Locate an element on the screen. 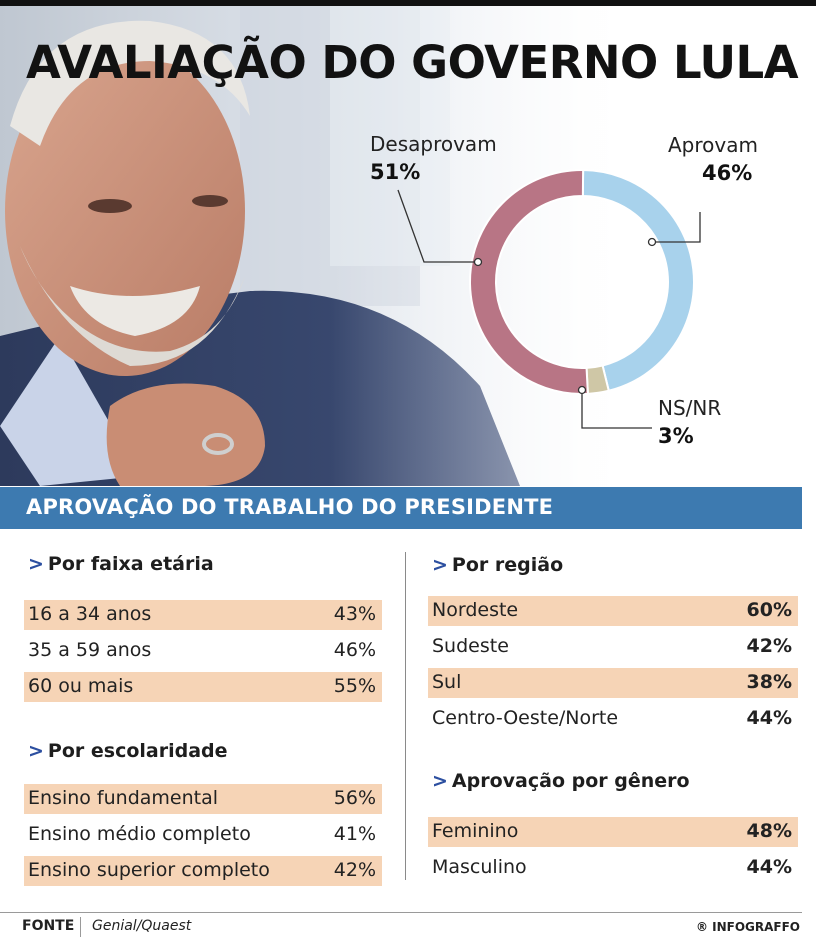 This screenshot has height=939, width=816. table-row: Sudeste 42% is located at coordinates (613, 647).